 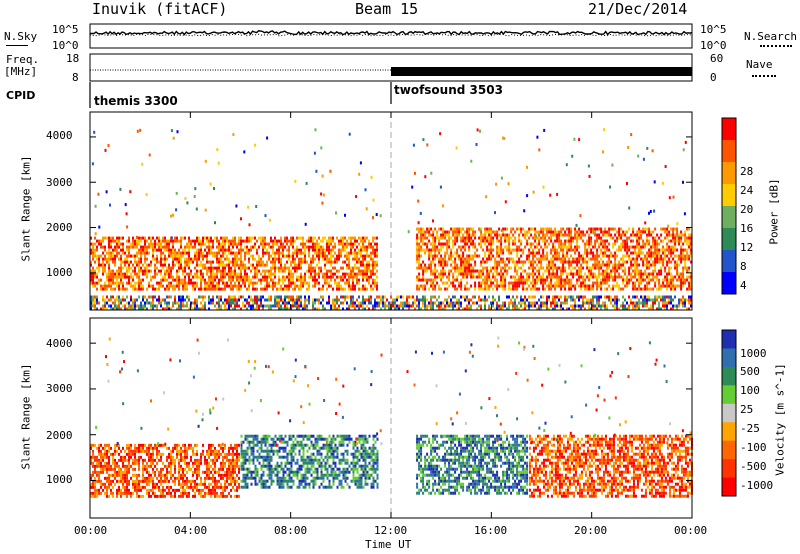 I want to click on power-cb-20: 20, so click(x=747, y=209).